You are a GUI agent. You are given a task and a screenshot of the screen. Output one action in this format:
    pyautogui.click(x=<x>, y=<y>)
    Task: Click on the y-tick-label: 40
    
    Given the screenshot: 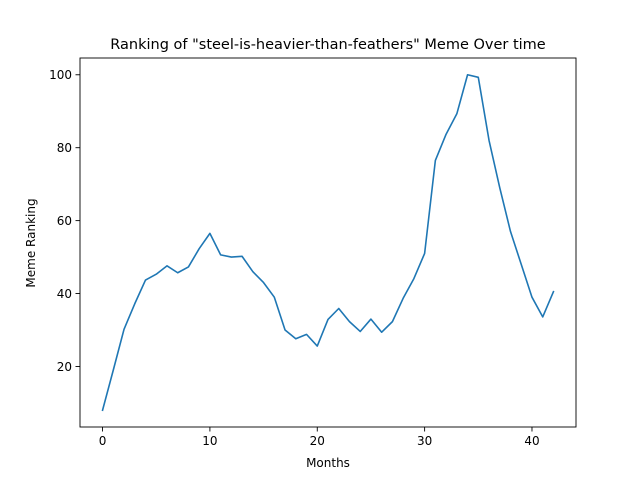 What is the action you would take?
    pyautogui.click(x=64, y=294)
    